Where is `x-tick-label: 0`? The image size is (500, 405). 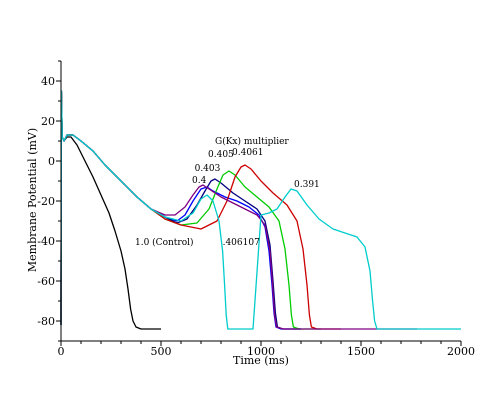
x-tick-label: 0 is located at coordinates (61, 351).